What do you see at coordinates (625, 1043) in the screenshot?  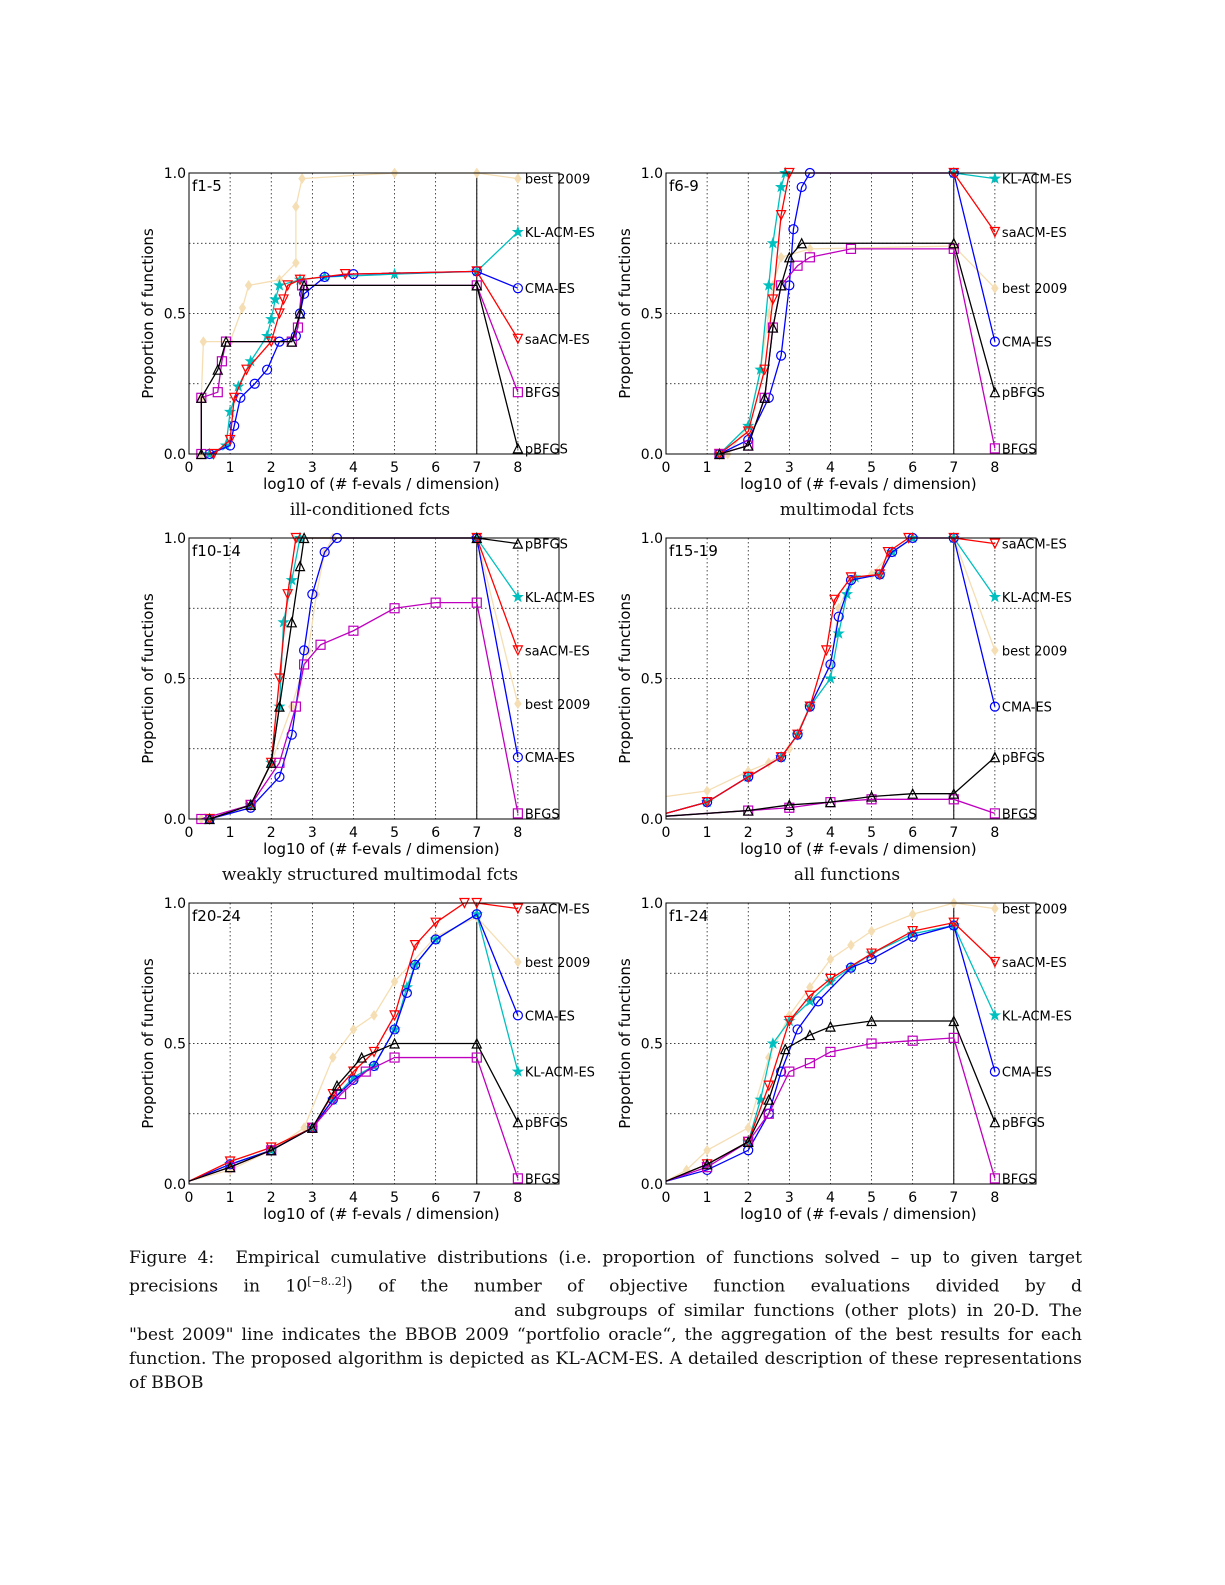 I see `y-axis-label: Proportion of functions` at bounding box center [625, 1043].